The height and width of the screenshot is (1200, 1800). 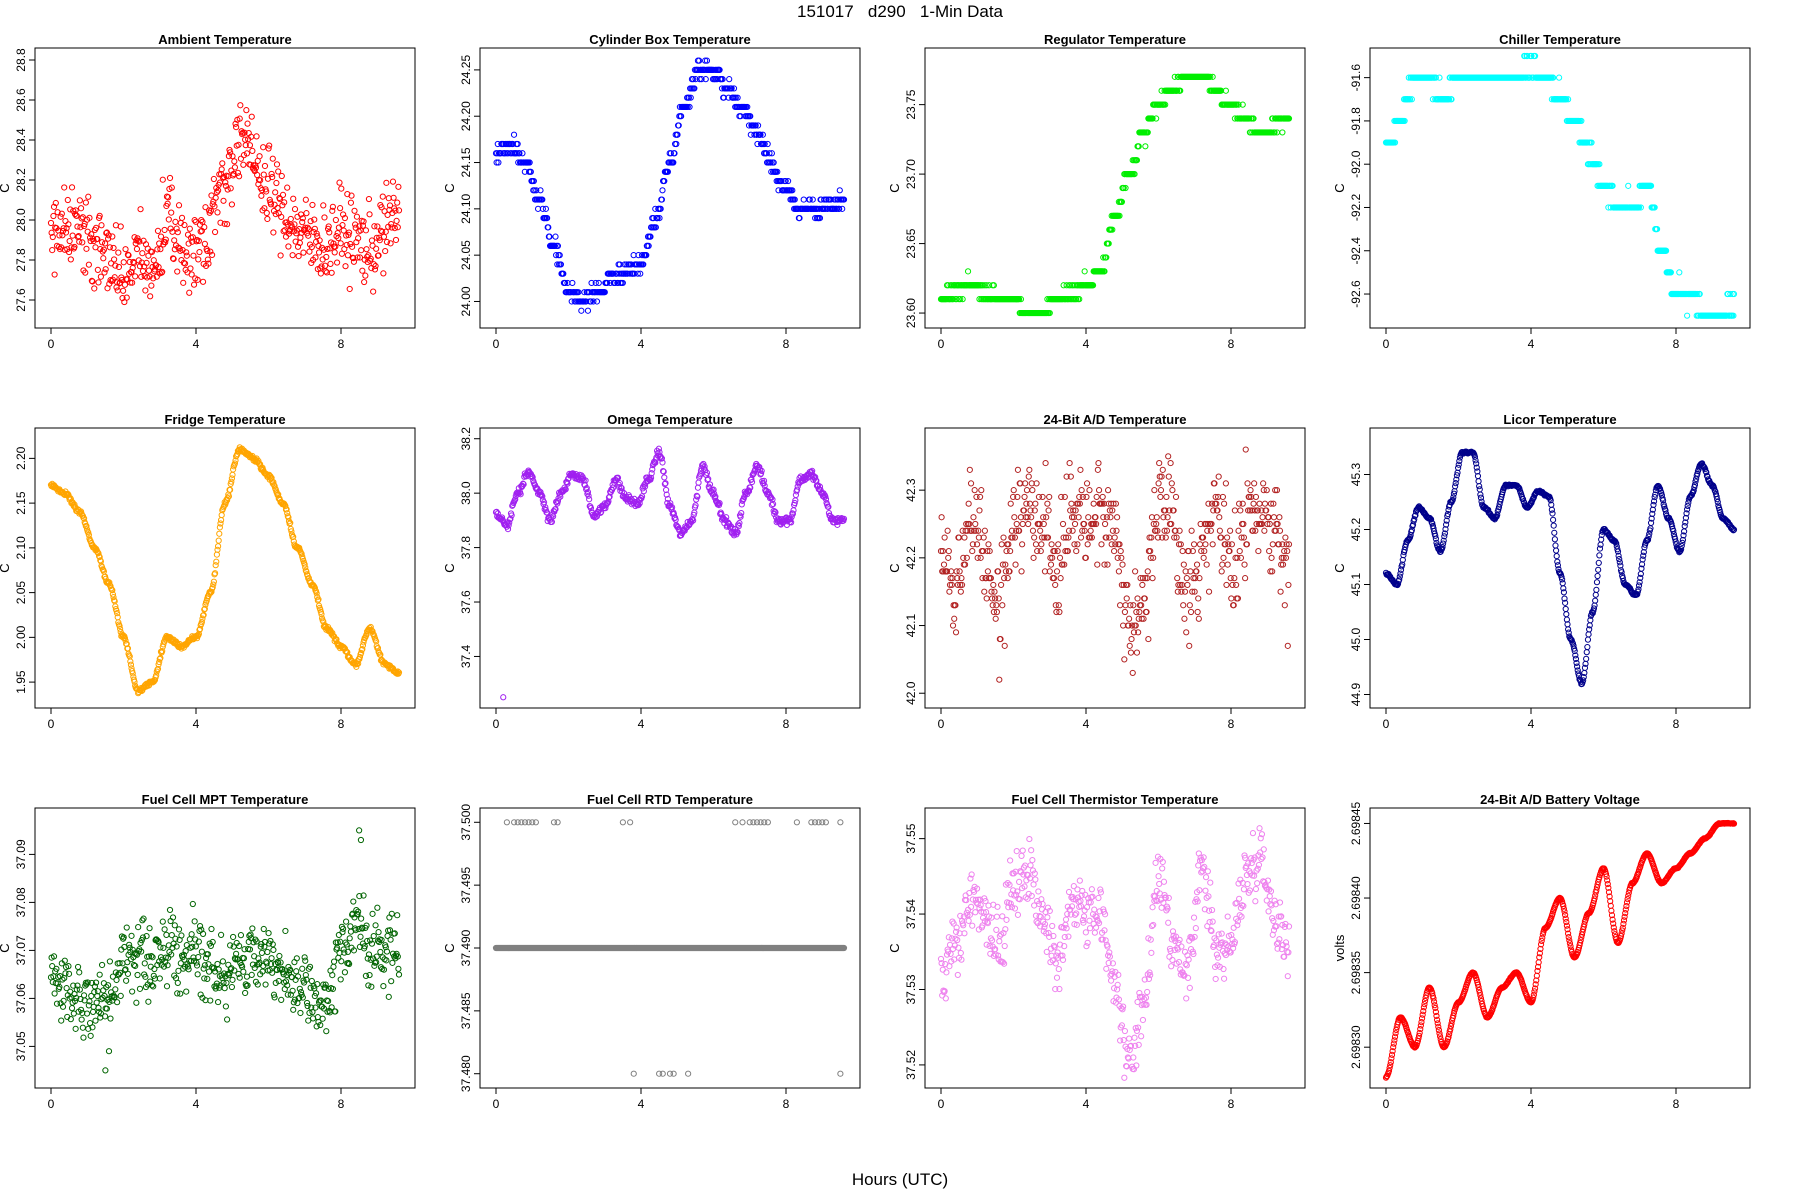 I want to click on y-axis-label: C, so click(x=6, y=567).